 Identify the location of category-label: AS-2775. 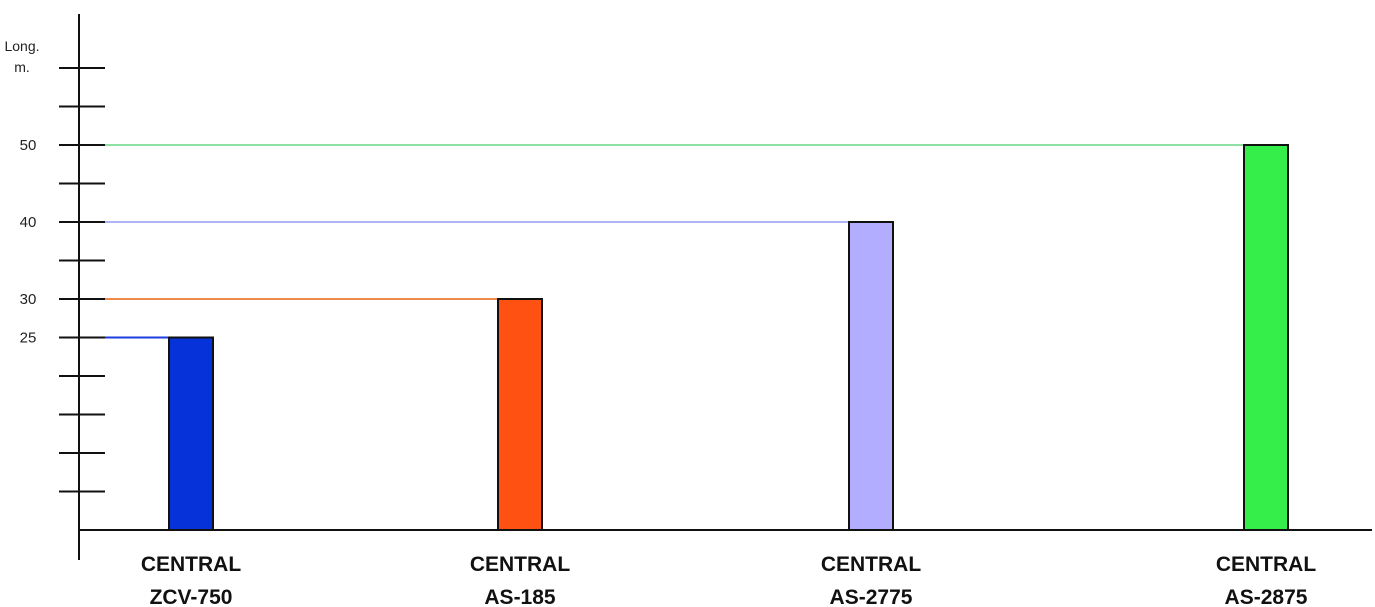
(871, 596).